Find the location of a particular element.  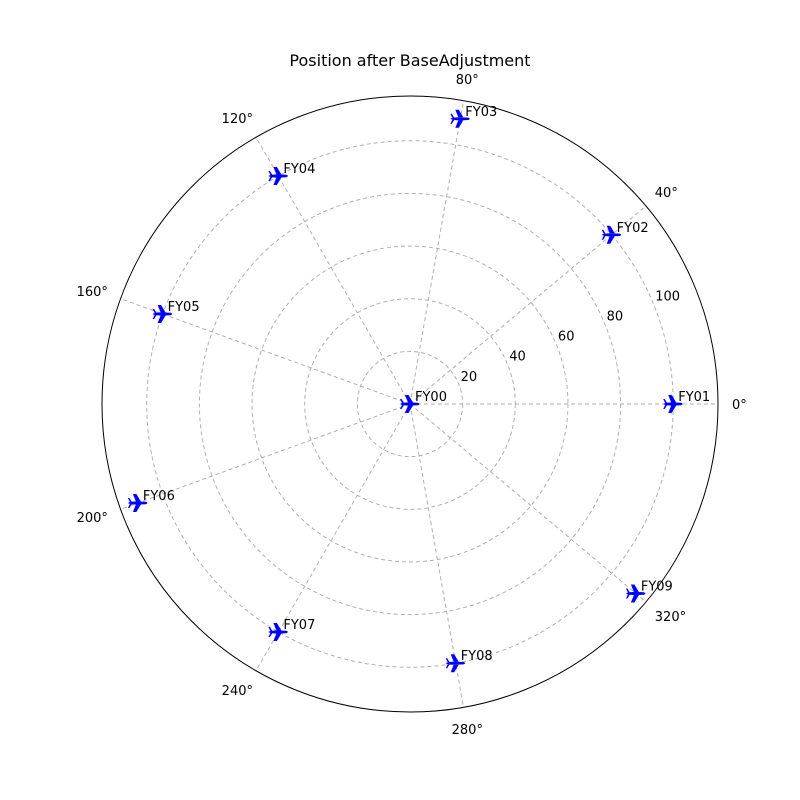

chart-title: Position after BaseAdjustment is located at coordinates (409, 60).